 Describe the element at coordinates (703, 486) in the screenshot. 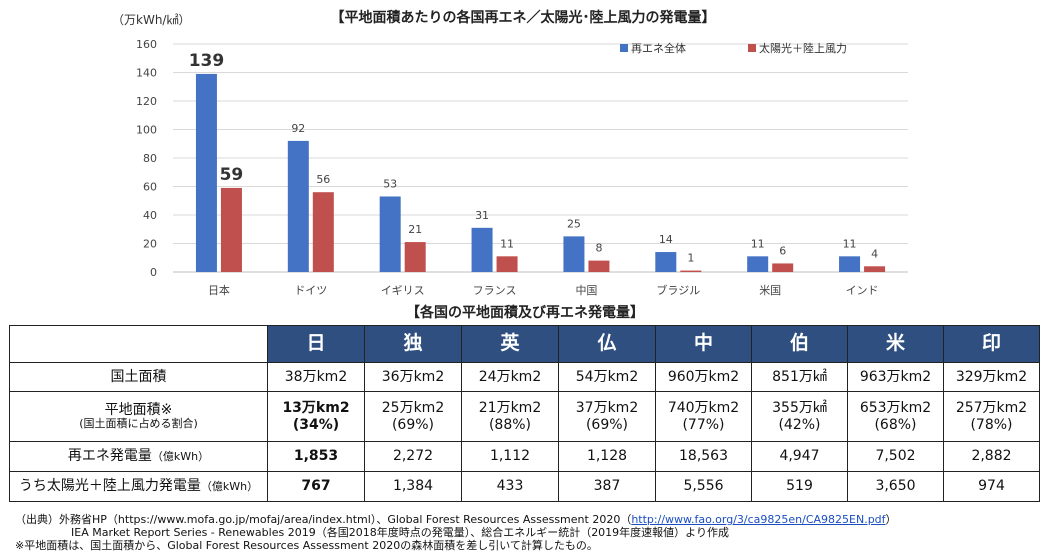

I see `cell: 5,556` at that location.